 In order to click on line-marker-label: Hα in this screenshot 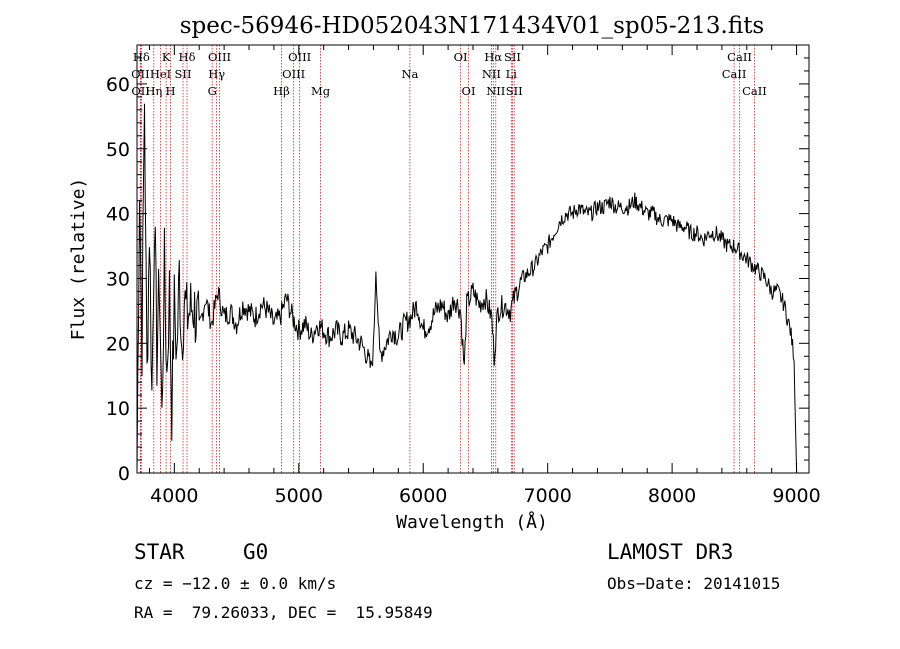, I will do `click(493, 57)`.